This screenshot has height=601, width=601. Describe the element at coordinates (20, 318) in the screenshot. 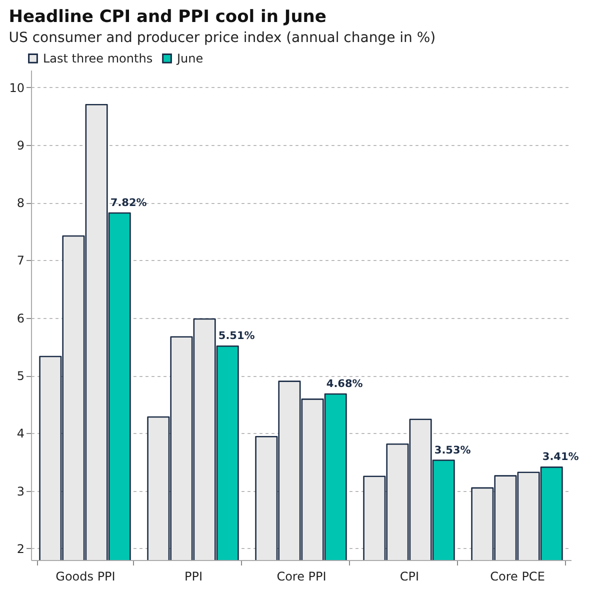

I see `y-tick-label: 6` at that location.